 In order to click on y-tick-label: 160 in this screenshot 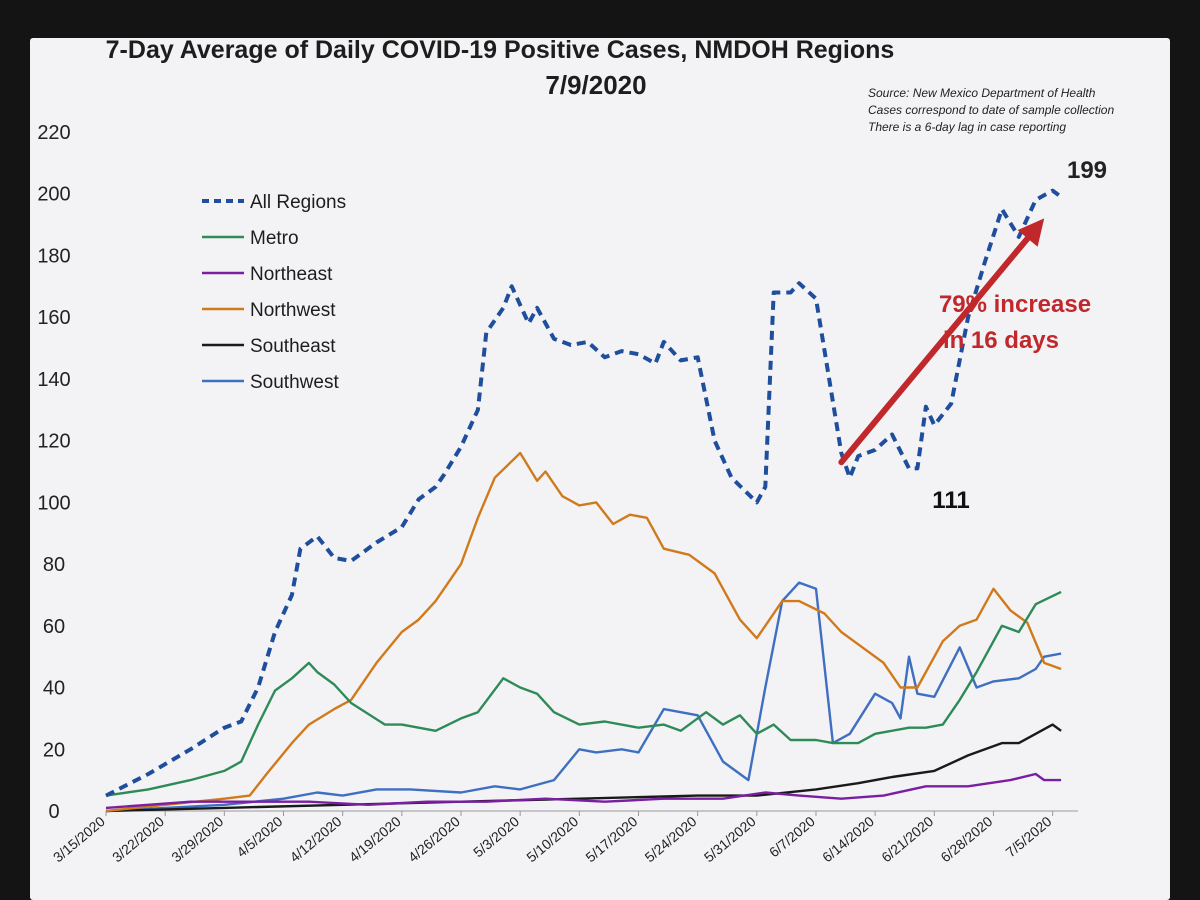, I will do `click(53, 318)`.